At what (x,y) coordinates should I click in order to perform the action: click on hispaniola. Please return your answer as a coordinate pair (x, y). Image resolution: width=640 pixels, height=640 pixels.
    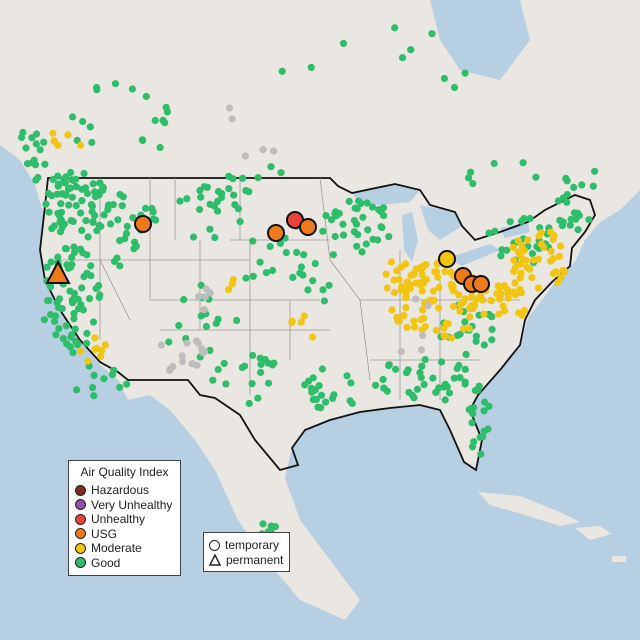
    Looking at the image, I should click on (593, 533).